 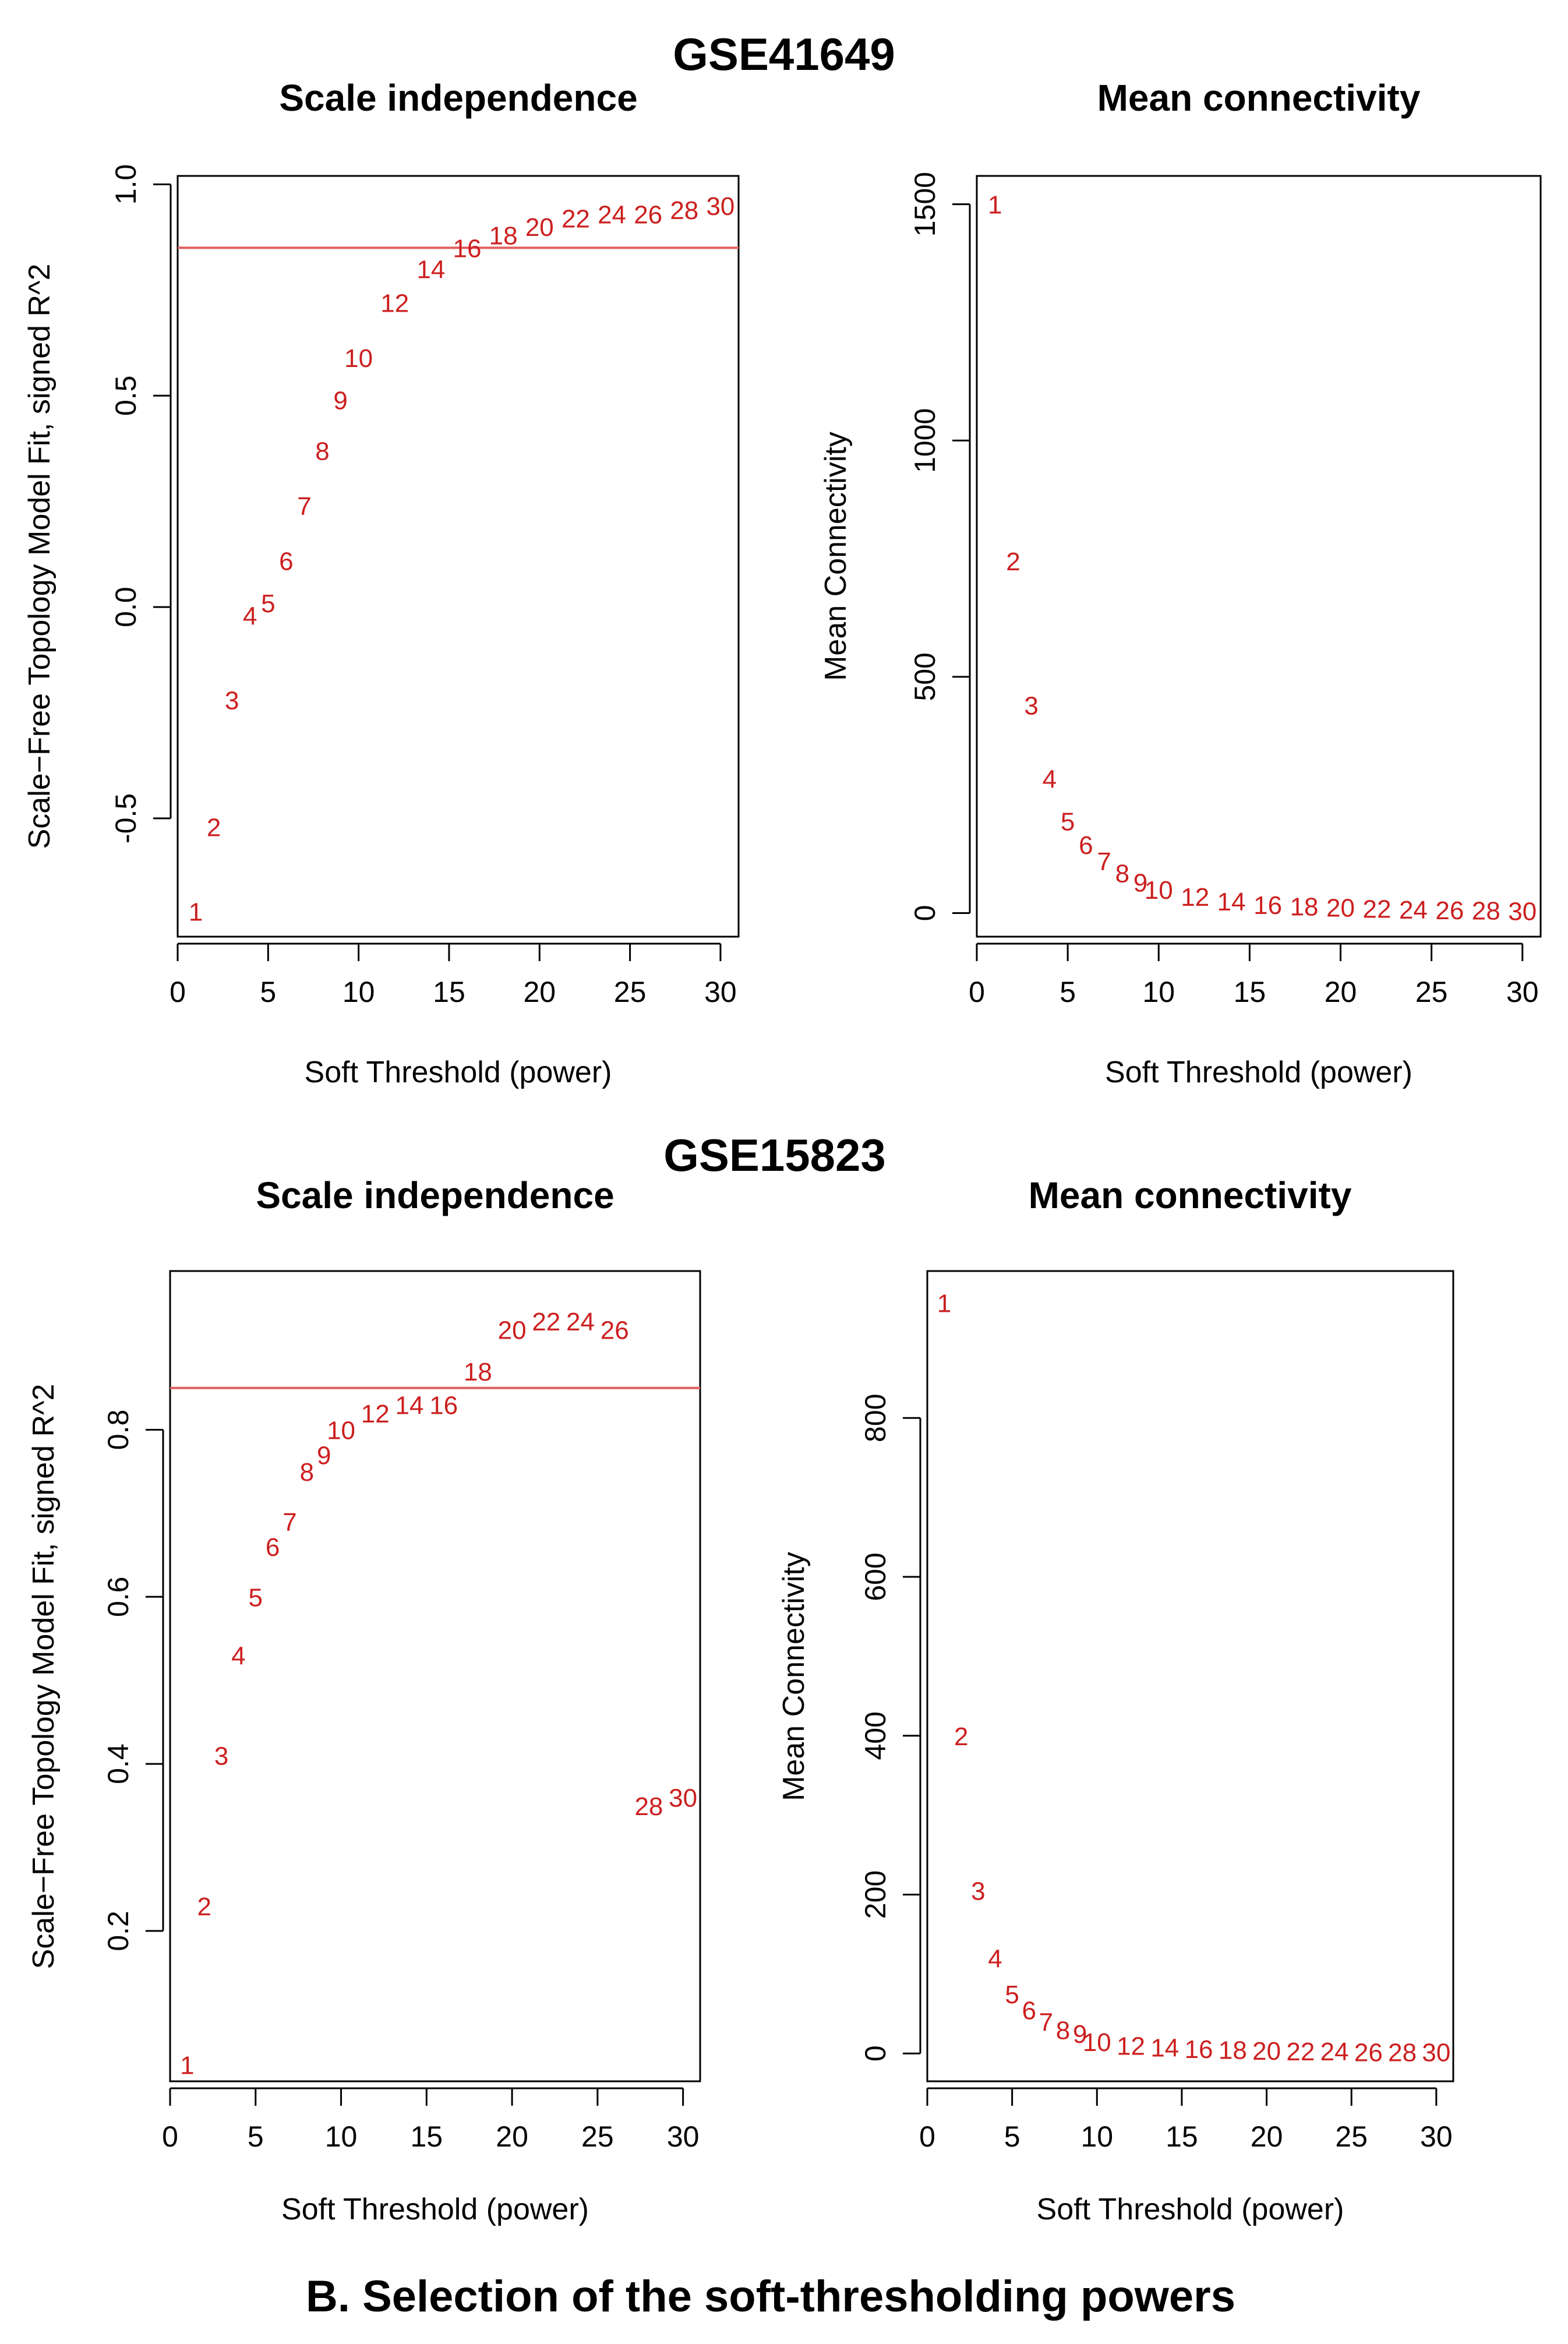 I want to click on panel-1-point-28: 28, so click(x=684, y=211).